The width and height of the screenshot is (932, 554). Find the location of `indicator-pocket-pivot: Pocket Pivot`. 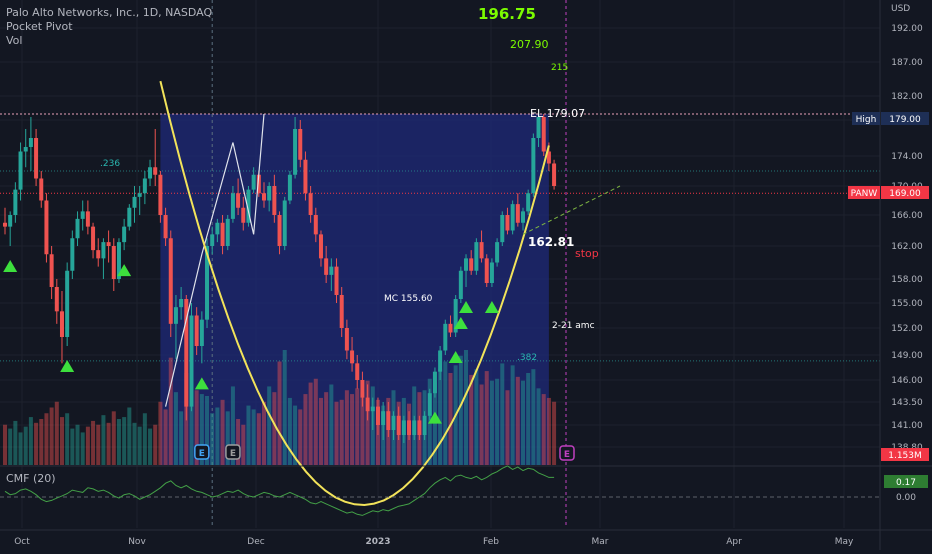

indicator-pocket-pivot: Pocket Pivot is located at coordinates (39, 26).